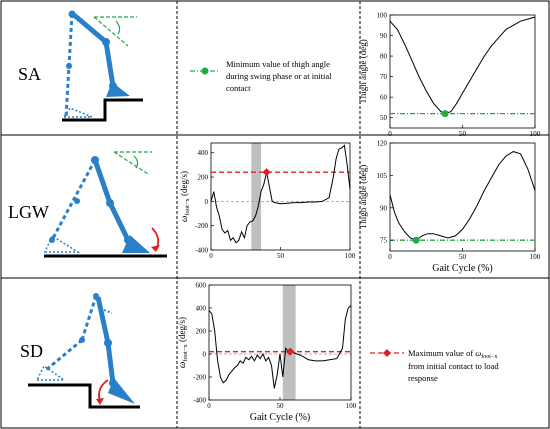  Describe the element at coordinates (384, 241) in the screenshot. I see `y-tick-label: 75` at that location.